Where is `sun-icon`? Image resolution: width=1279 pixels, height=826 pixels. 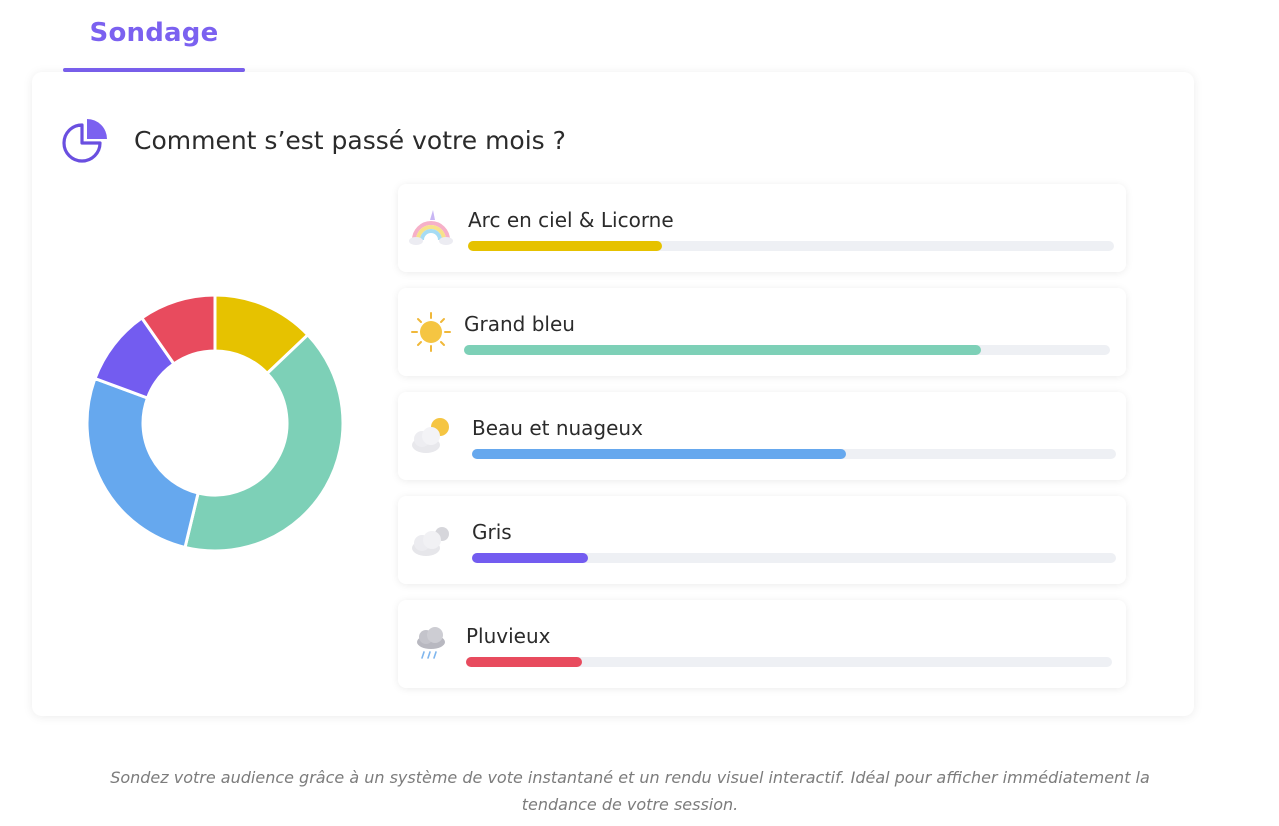 sun-icon is located at coordinates (431, 332).